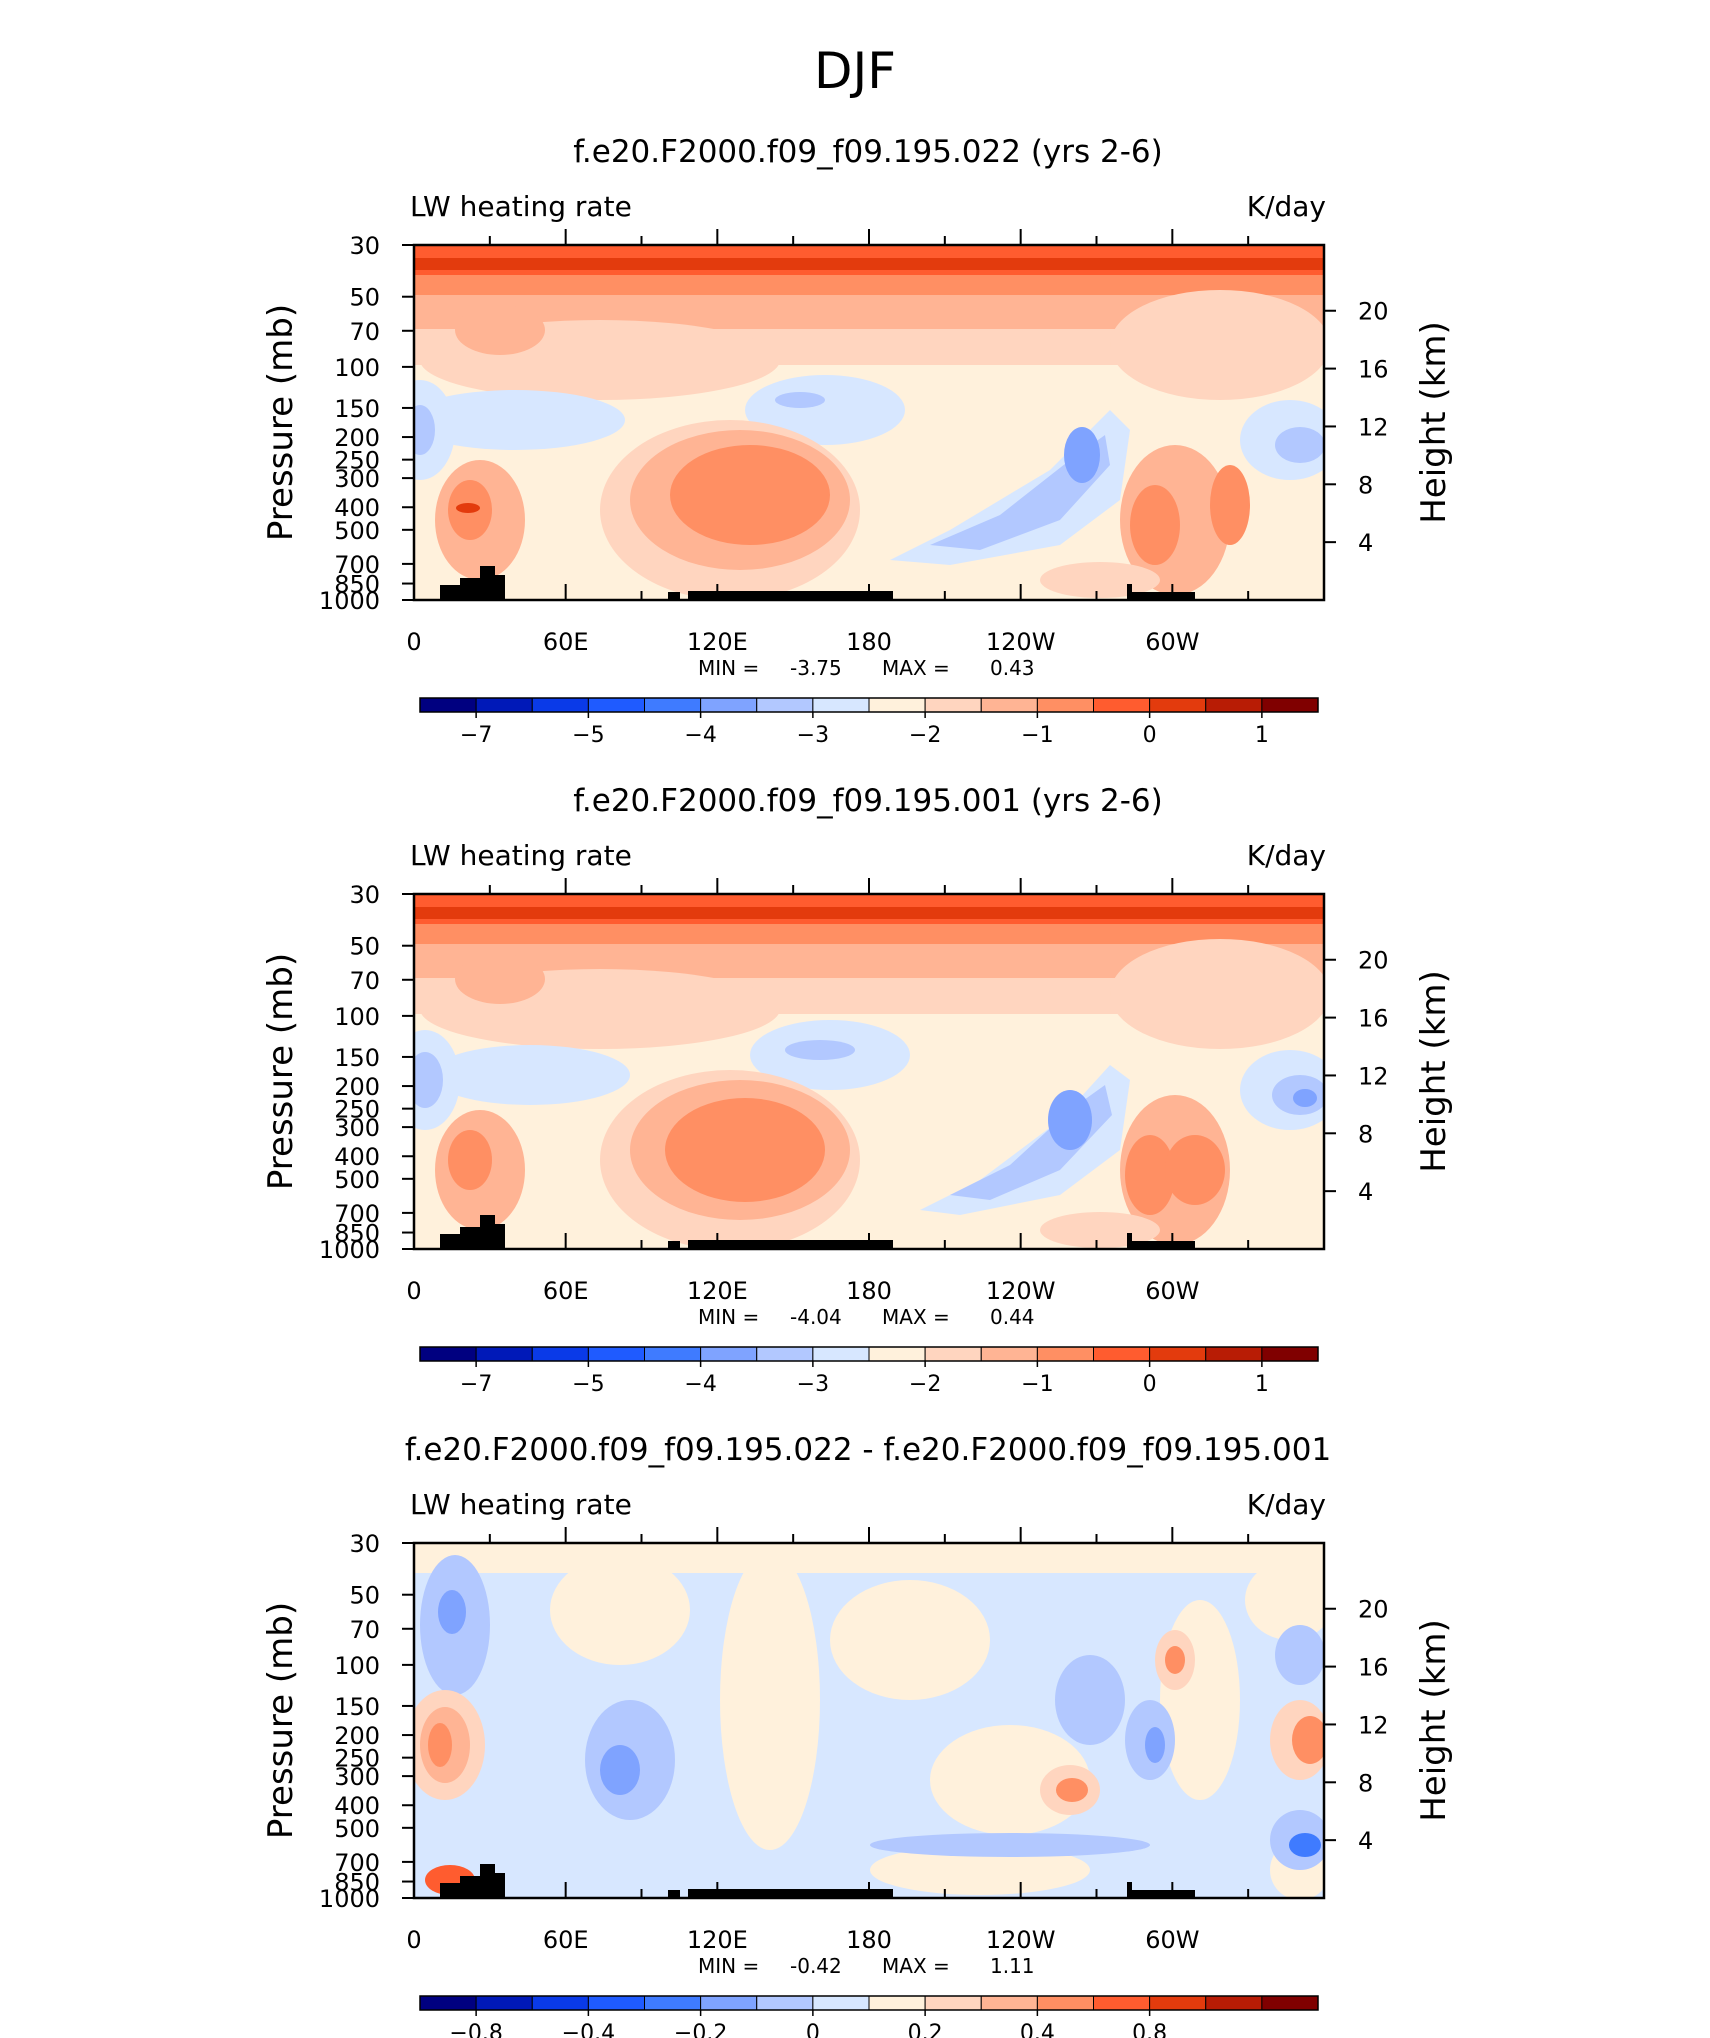  What do you see at coordinates (868, 152) in the screenshot?
I see `panel-title: f.e20.F2000.f09_f09.195.022 (yrs 2-6)` at bounding box center [868, 152].